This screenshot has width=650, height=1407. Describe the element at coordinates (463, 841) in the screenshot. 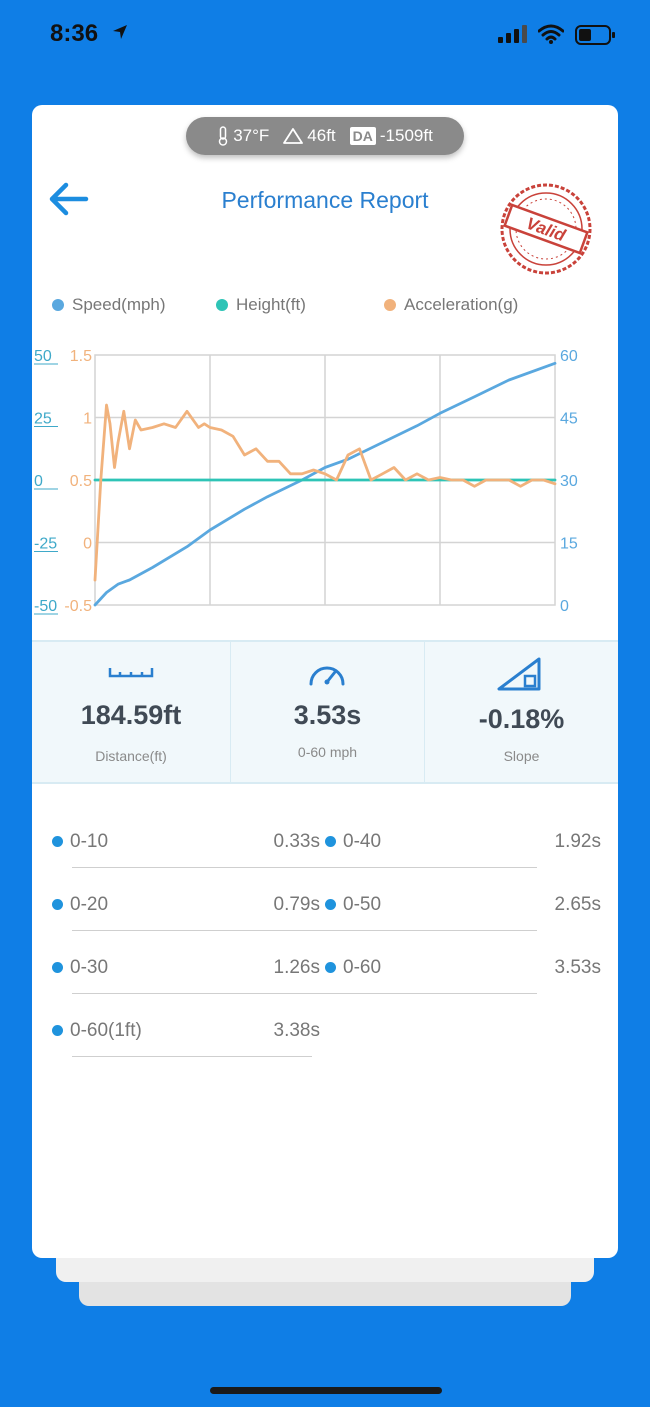

I see `split-time-row: 0-40 1.92s` at that location.